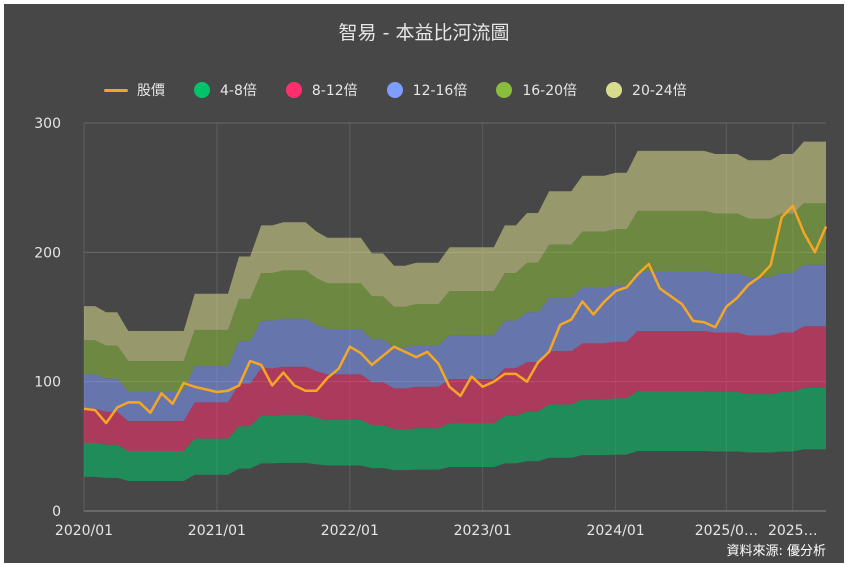 The height and width of the screenshot is (567, 850). What do you see at coordinates (440, 91) in the screenshot?
I see `legend-label-12-16: 12-16倍` at bounding box center [440, 91].